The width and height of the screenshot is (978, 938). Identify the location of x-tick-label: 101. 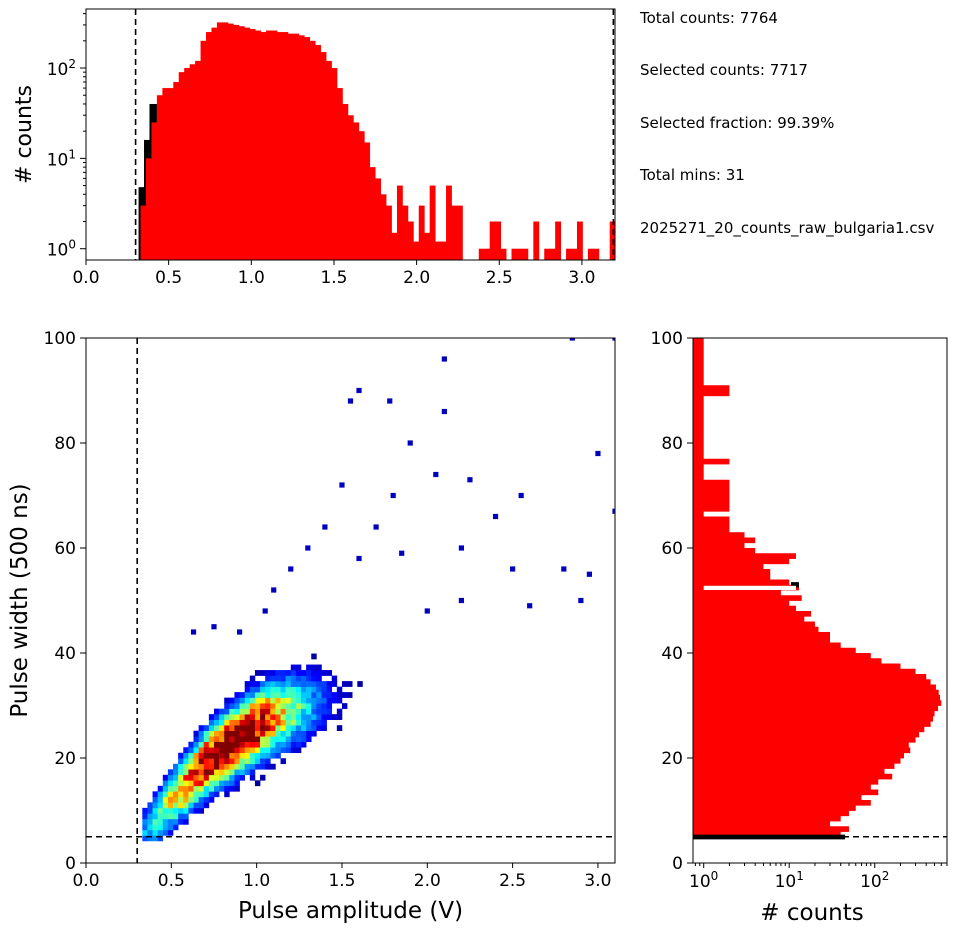
(789, 880).